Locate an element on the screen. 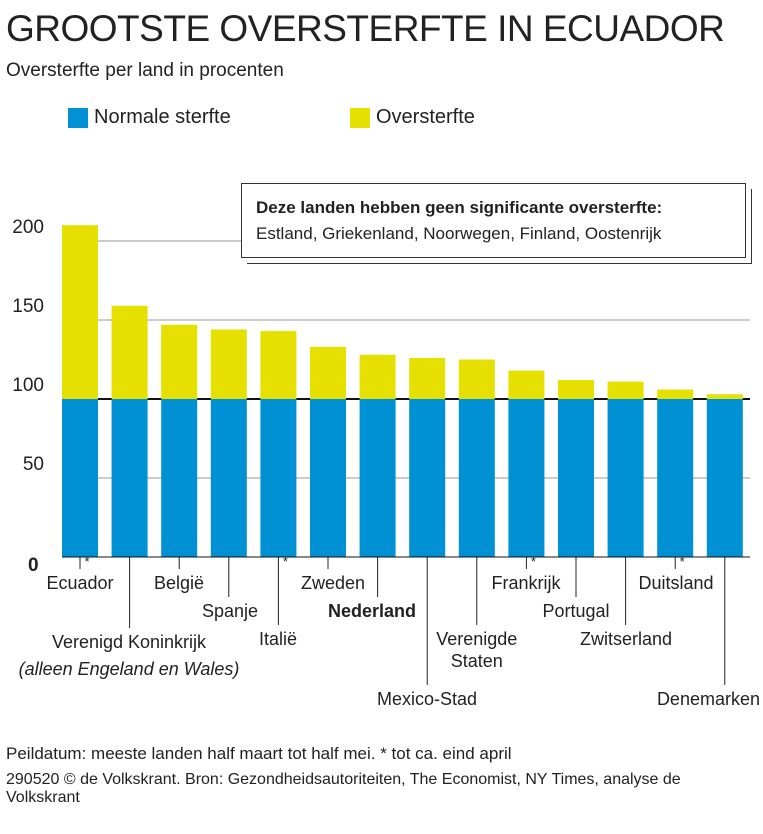  x-category-label: Zwitserland is located at coordinates (626, 639).